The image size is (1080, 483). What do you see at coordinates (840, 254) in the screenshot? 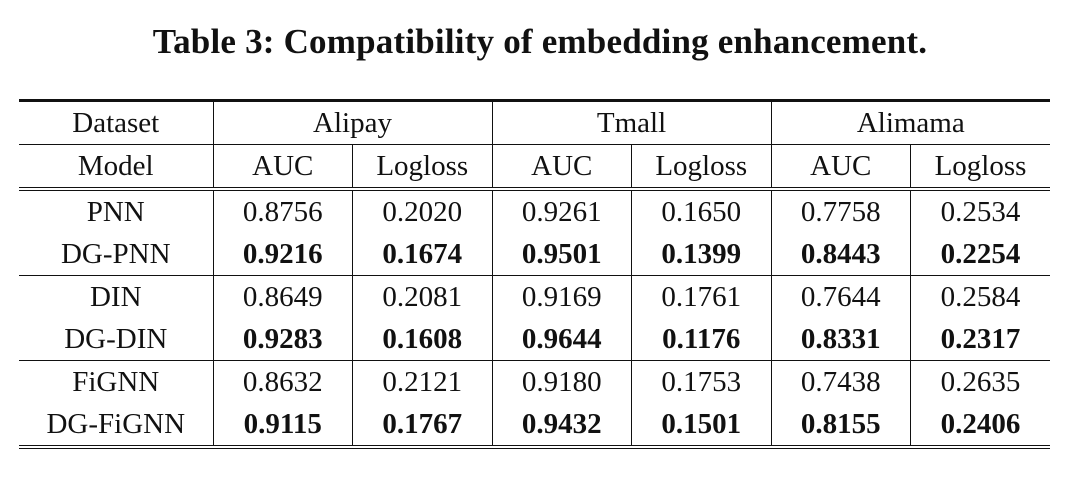
I see `value-cell: 0.8443` at bounding box center [840, 254].